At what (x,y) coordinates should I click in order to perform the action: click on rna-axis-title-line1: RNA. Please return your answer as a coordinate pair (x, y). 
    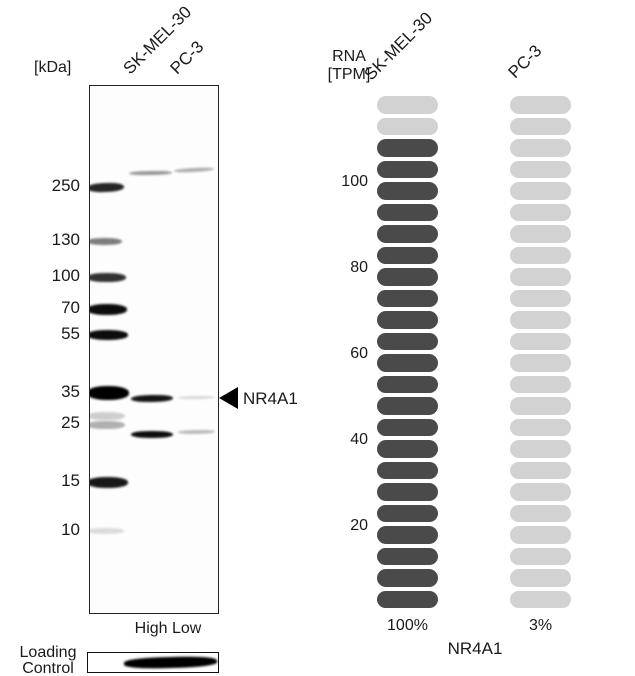
    Looking at the image, I should click on (349, 56).